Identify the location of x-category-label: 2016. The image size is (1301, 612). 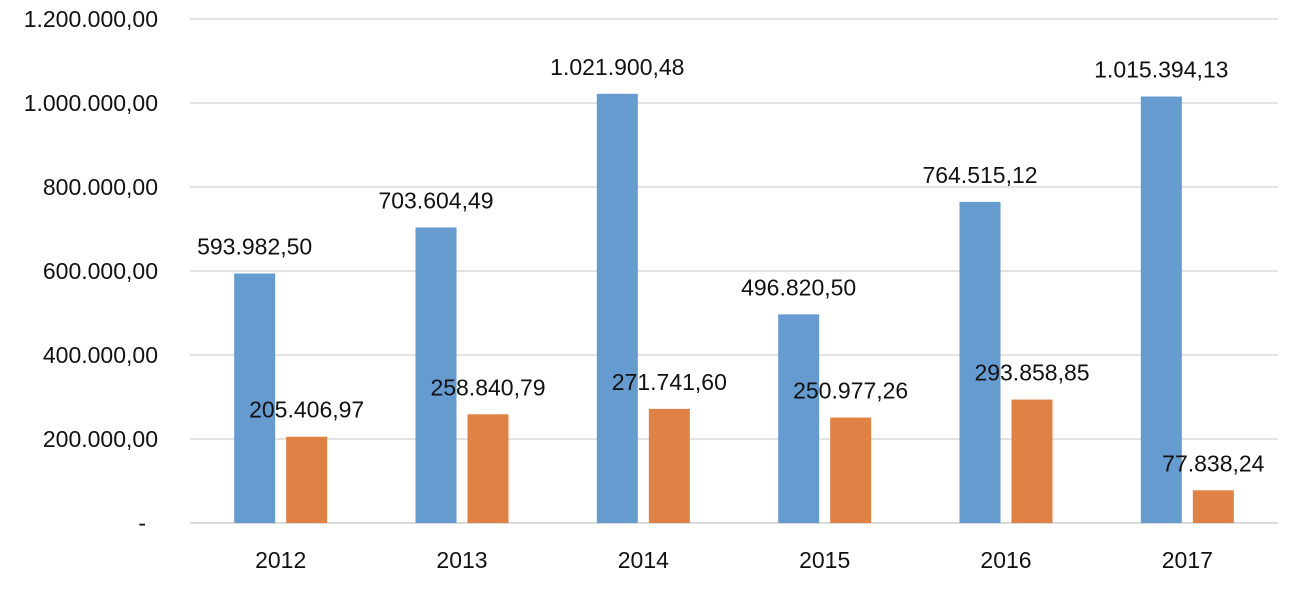
(1005, 560).